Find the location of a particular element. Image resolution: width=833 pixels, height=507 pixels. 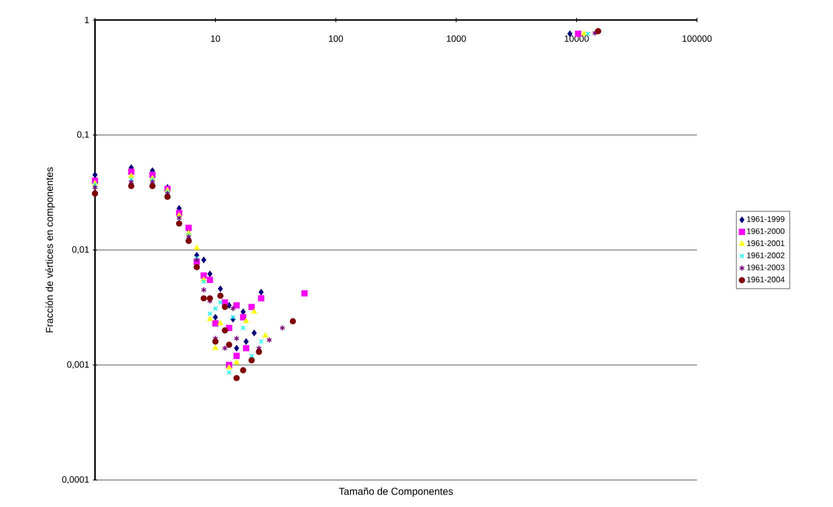

legend-label: 1961-2004 is located at coordinates (766, 279).